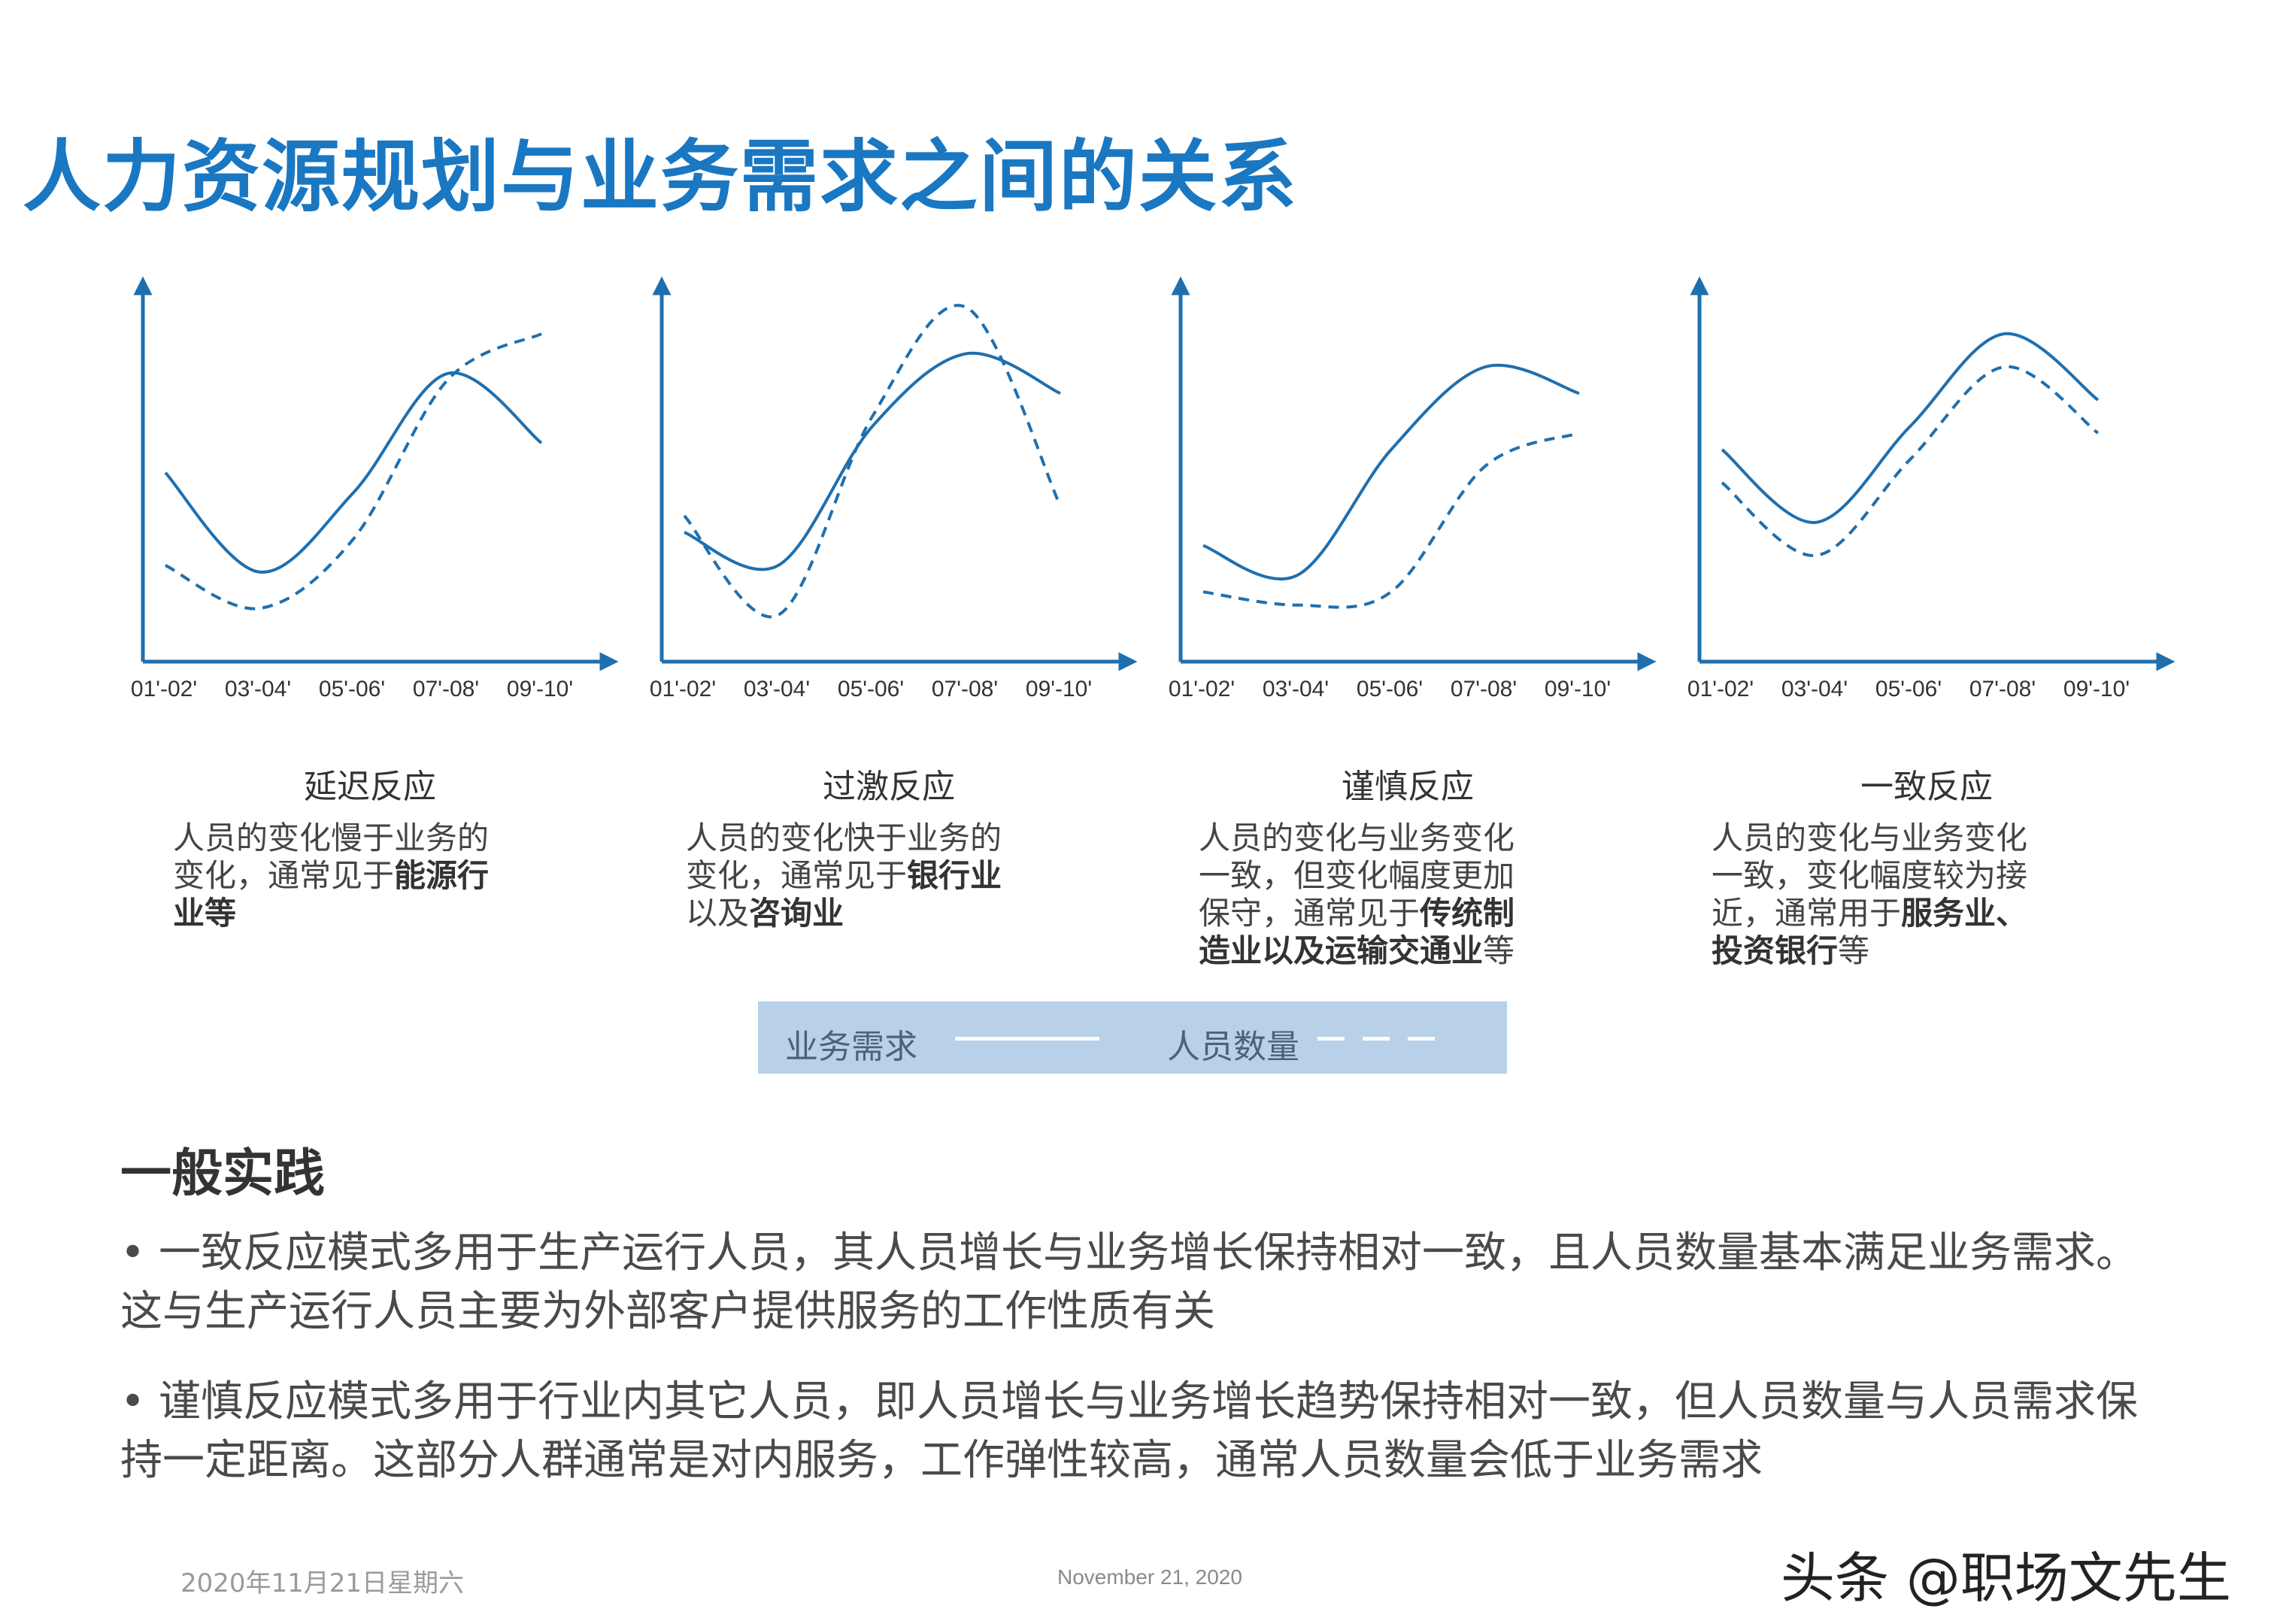 Image resolution: width=2274 pixels, height=1624 pixels. Describe the element at coordinates (1408, 787) in the screenshot. I see `chart-name-cautious: 谨慎反应` at that location.